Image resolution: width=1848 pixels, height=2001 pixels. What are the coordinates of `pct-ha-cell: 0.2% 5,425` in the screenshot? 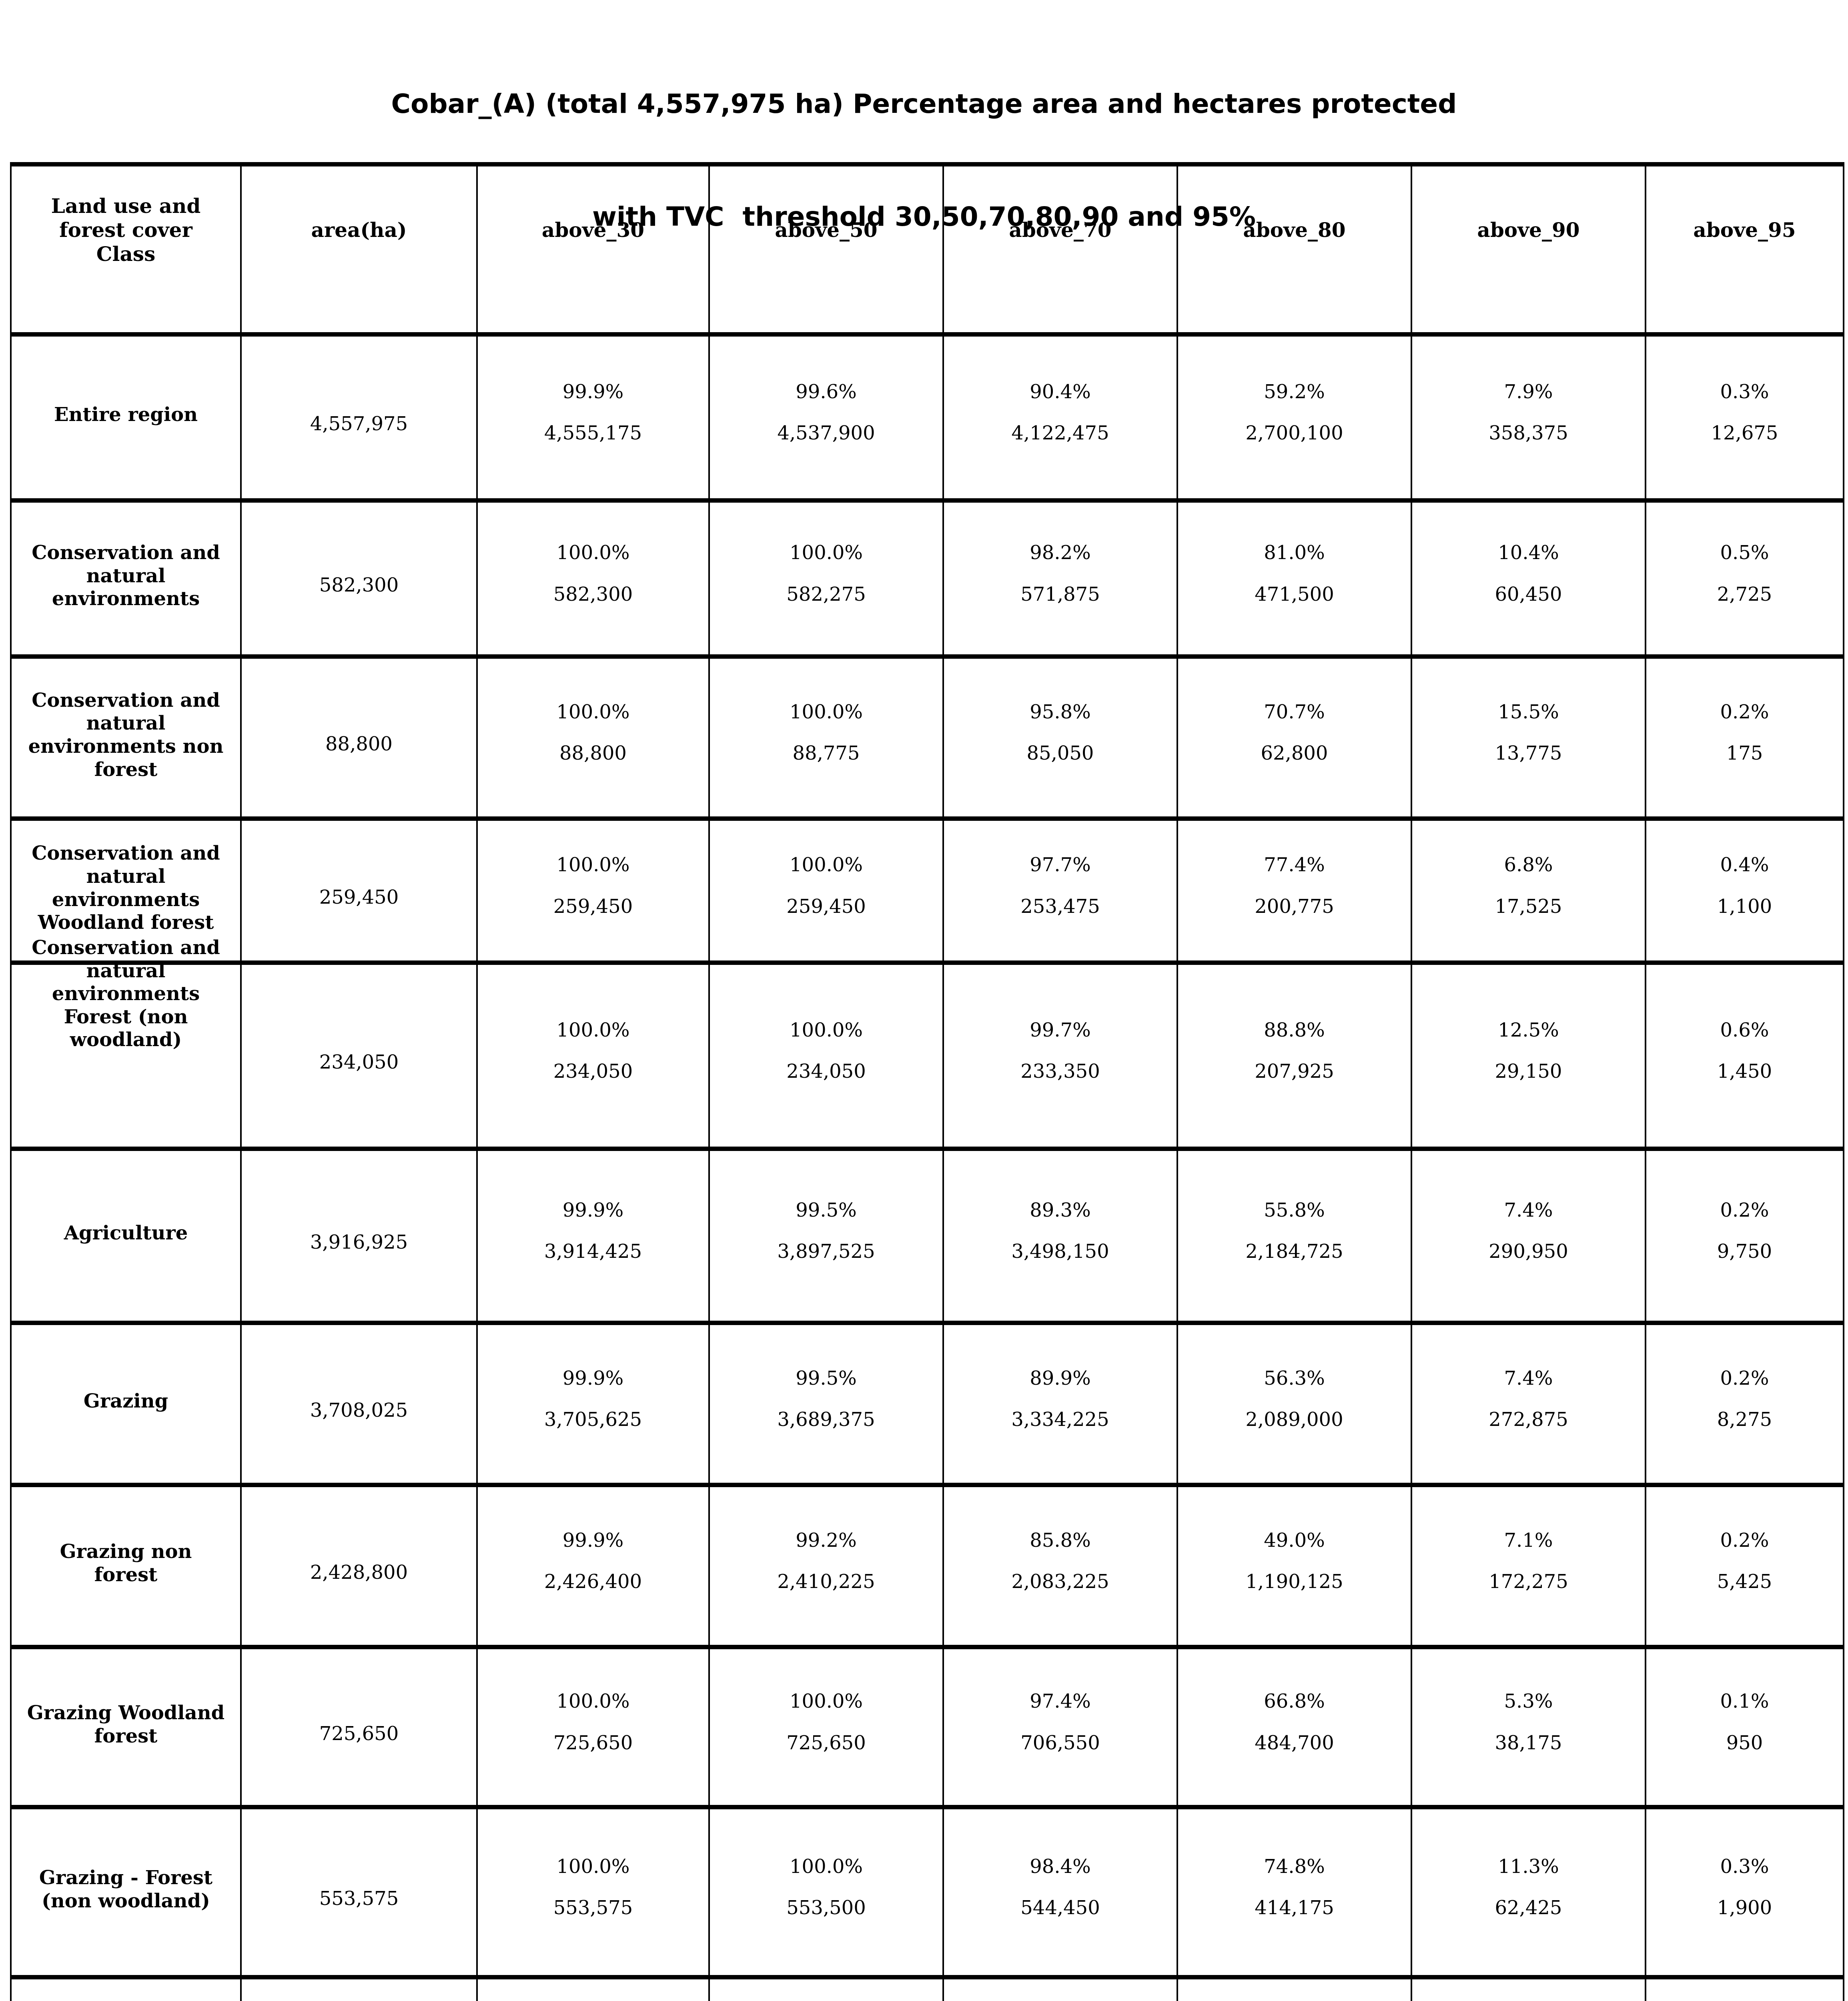 It's located at (1744, 1566).